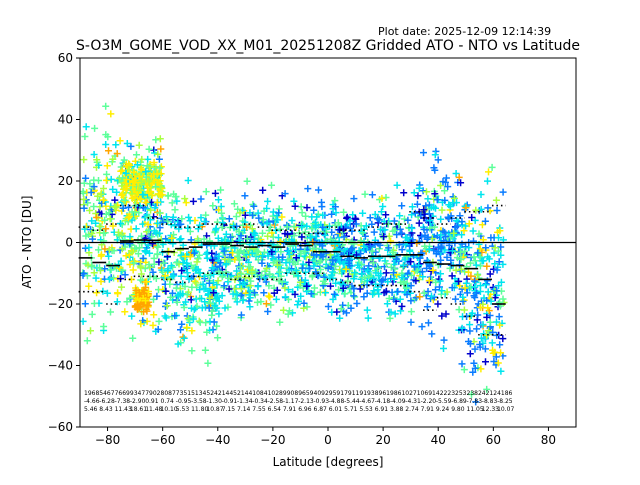 This screenshot has height=485, width=640. Describe the element at coordinates (459, 401) in the screenshot. I see `bin-stat-text: -6.89` at that location.